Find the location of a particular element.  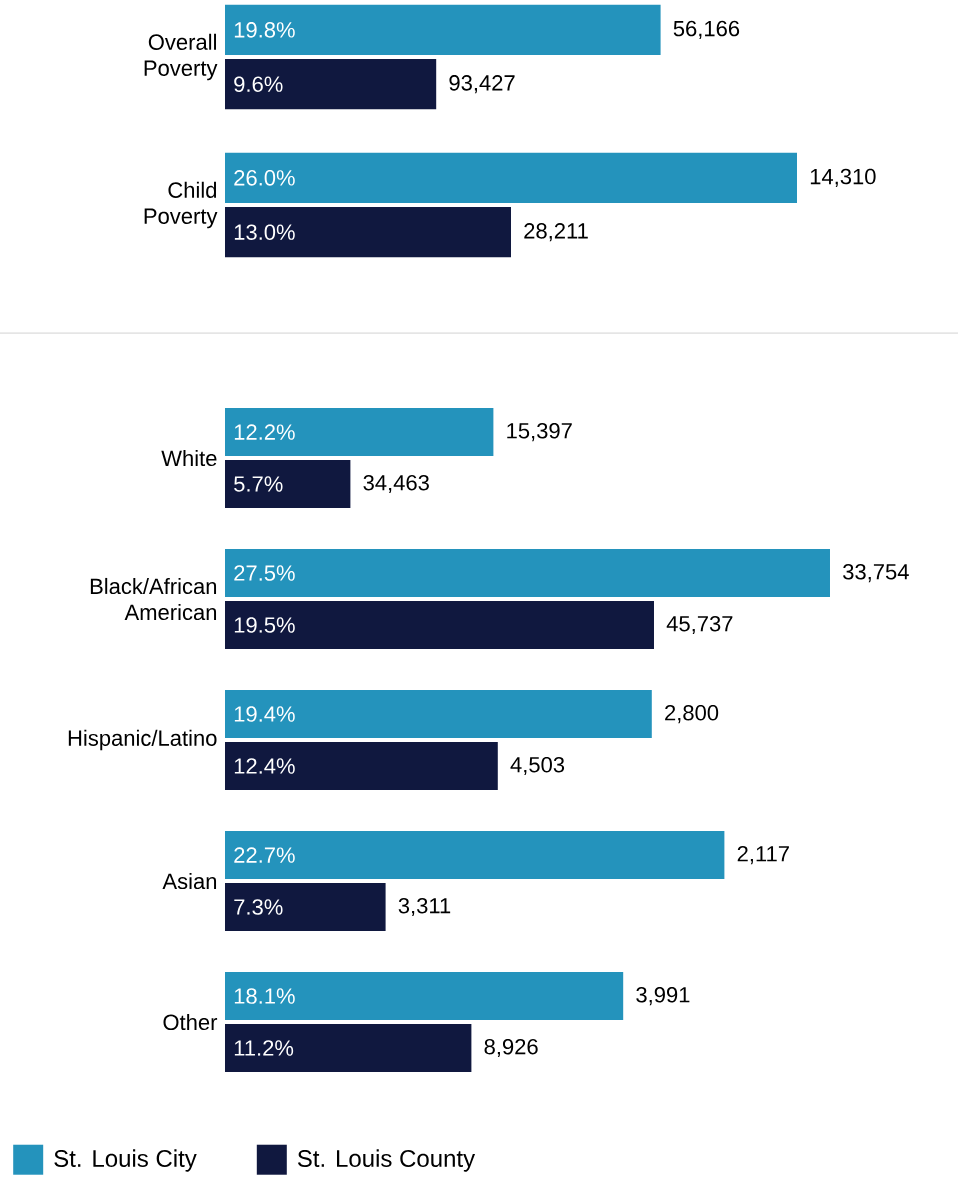

data-label: 13.0% is located at coordinates (264, 232).